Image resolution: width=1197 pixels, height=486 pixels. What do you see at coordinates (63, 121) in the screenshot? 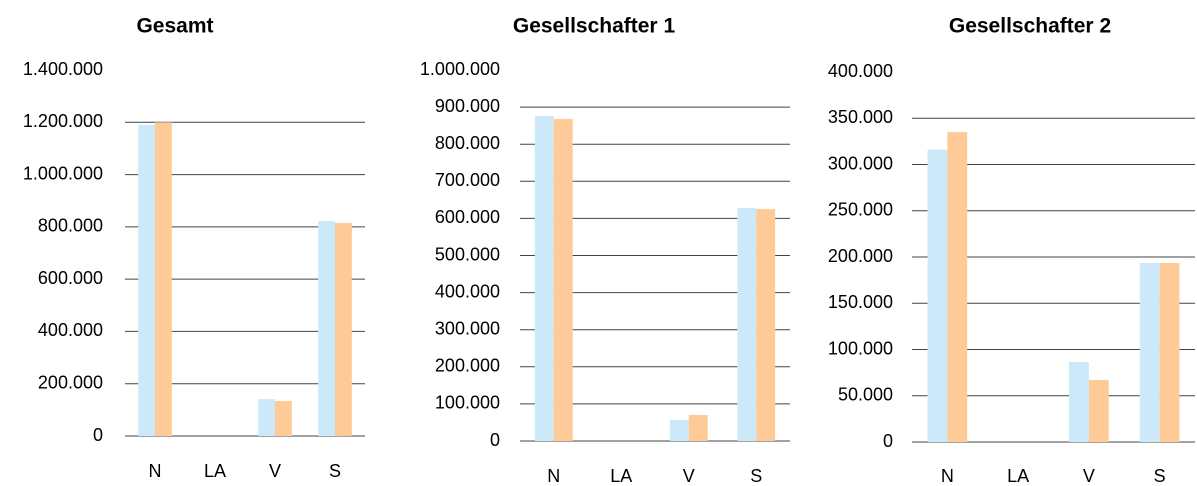
I see `y-tick-label: 1.200.000` at bounding box center [63, 121].